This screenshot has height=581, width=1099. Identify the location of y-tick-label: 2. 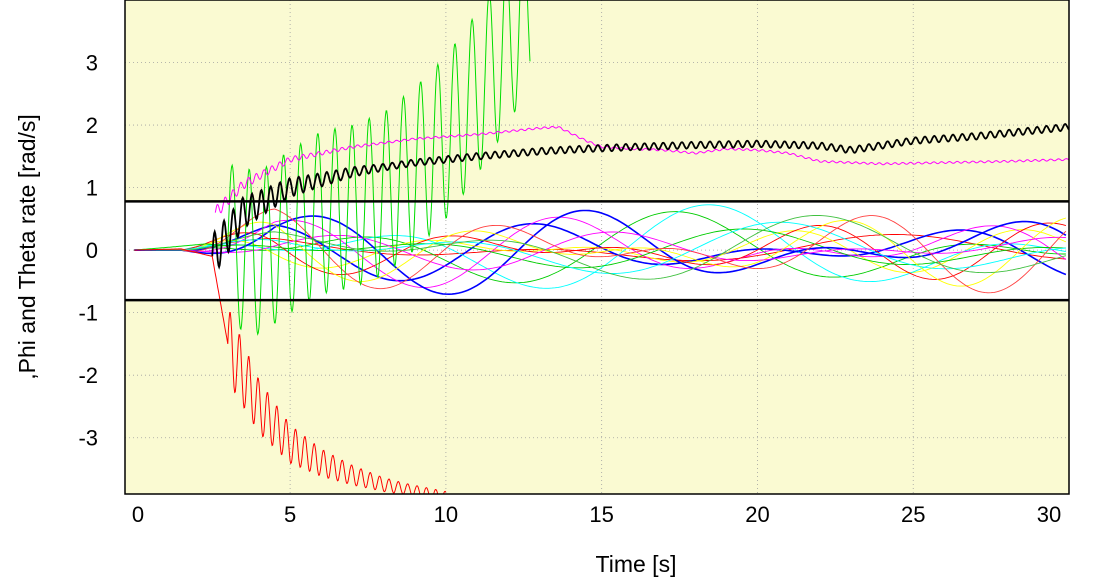
(92, 125).